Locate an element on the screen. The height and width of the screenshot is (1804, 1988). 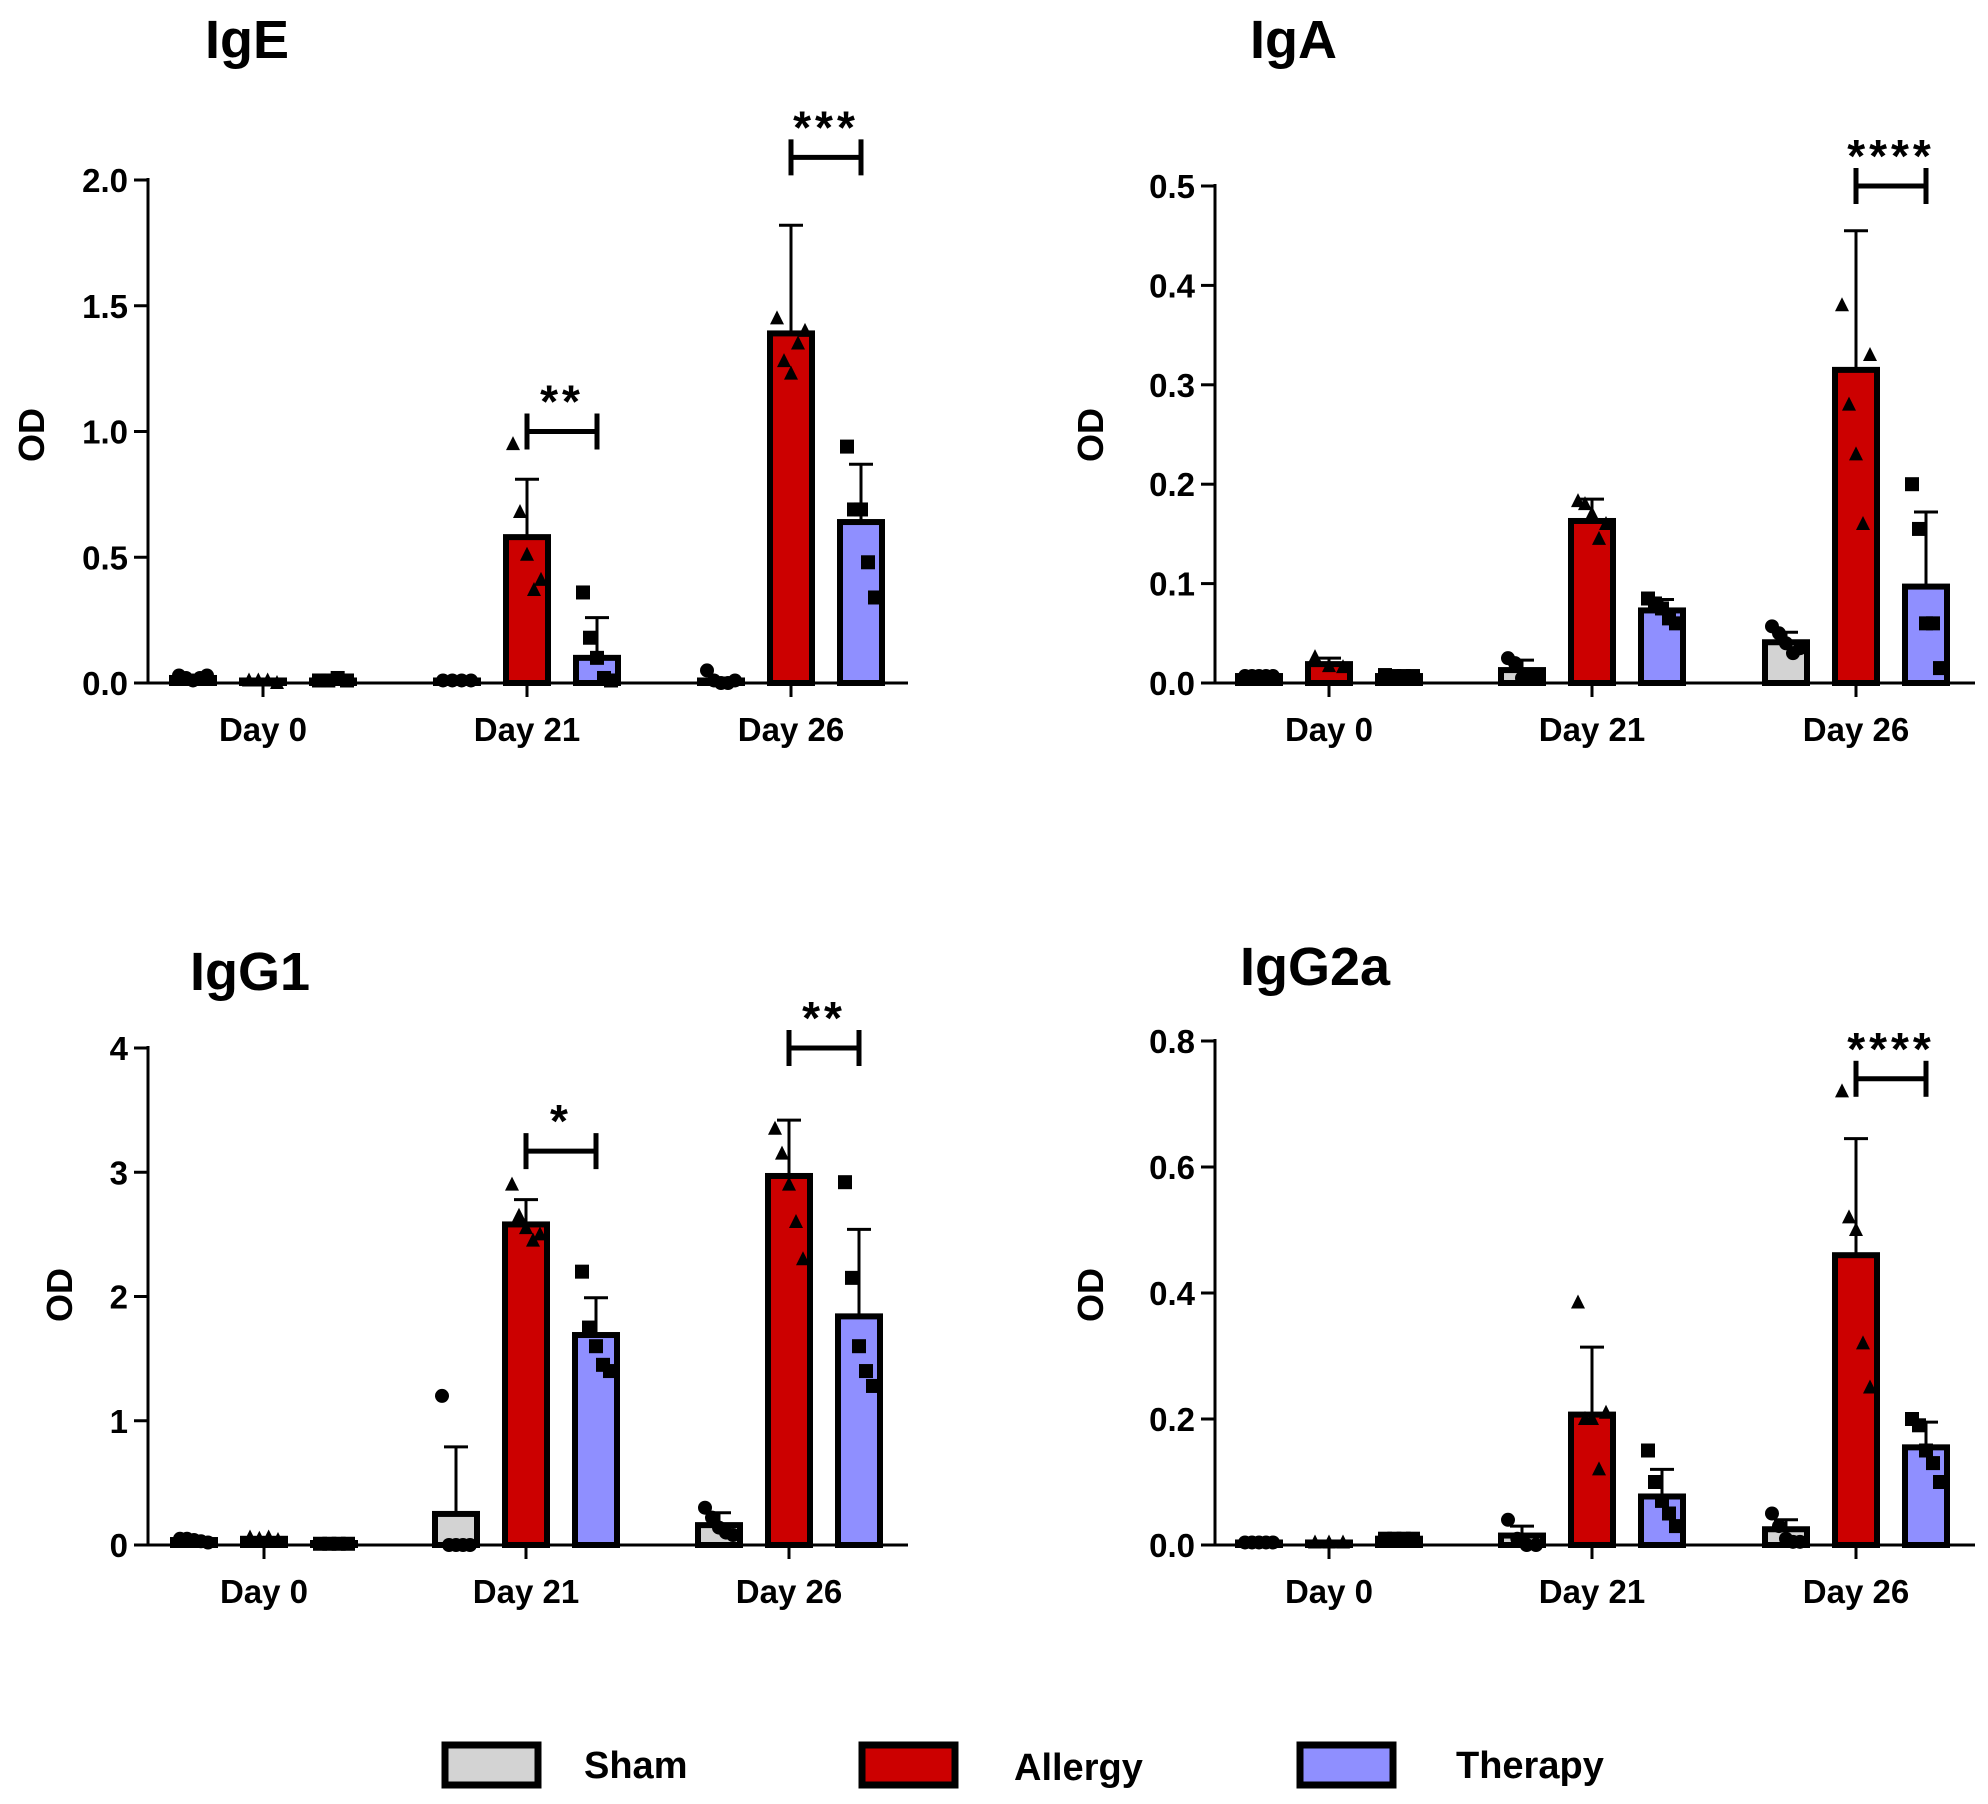
plot-area: 0.0 0.2 0.4 0.6 0.8 Day 0 Day 21 Day 26 **** is located at coordinates (1562, 1316).